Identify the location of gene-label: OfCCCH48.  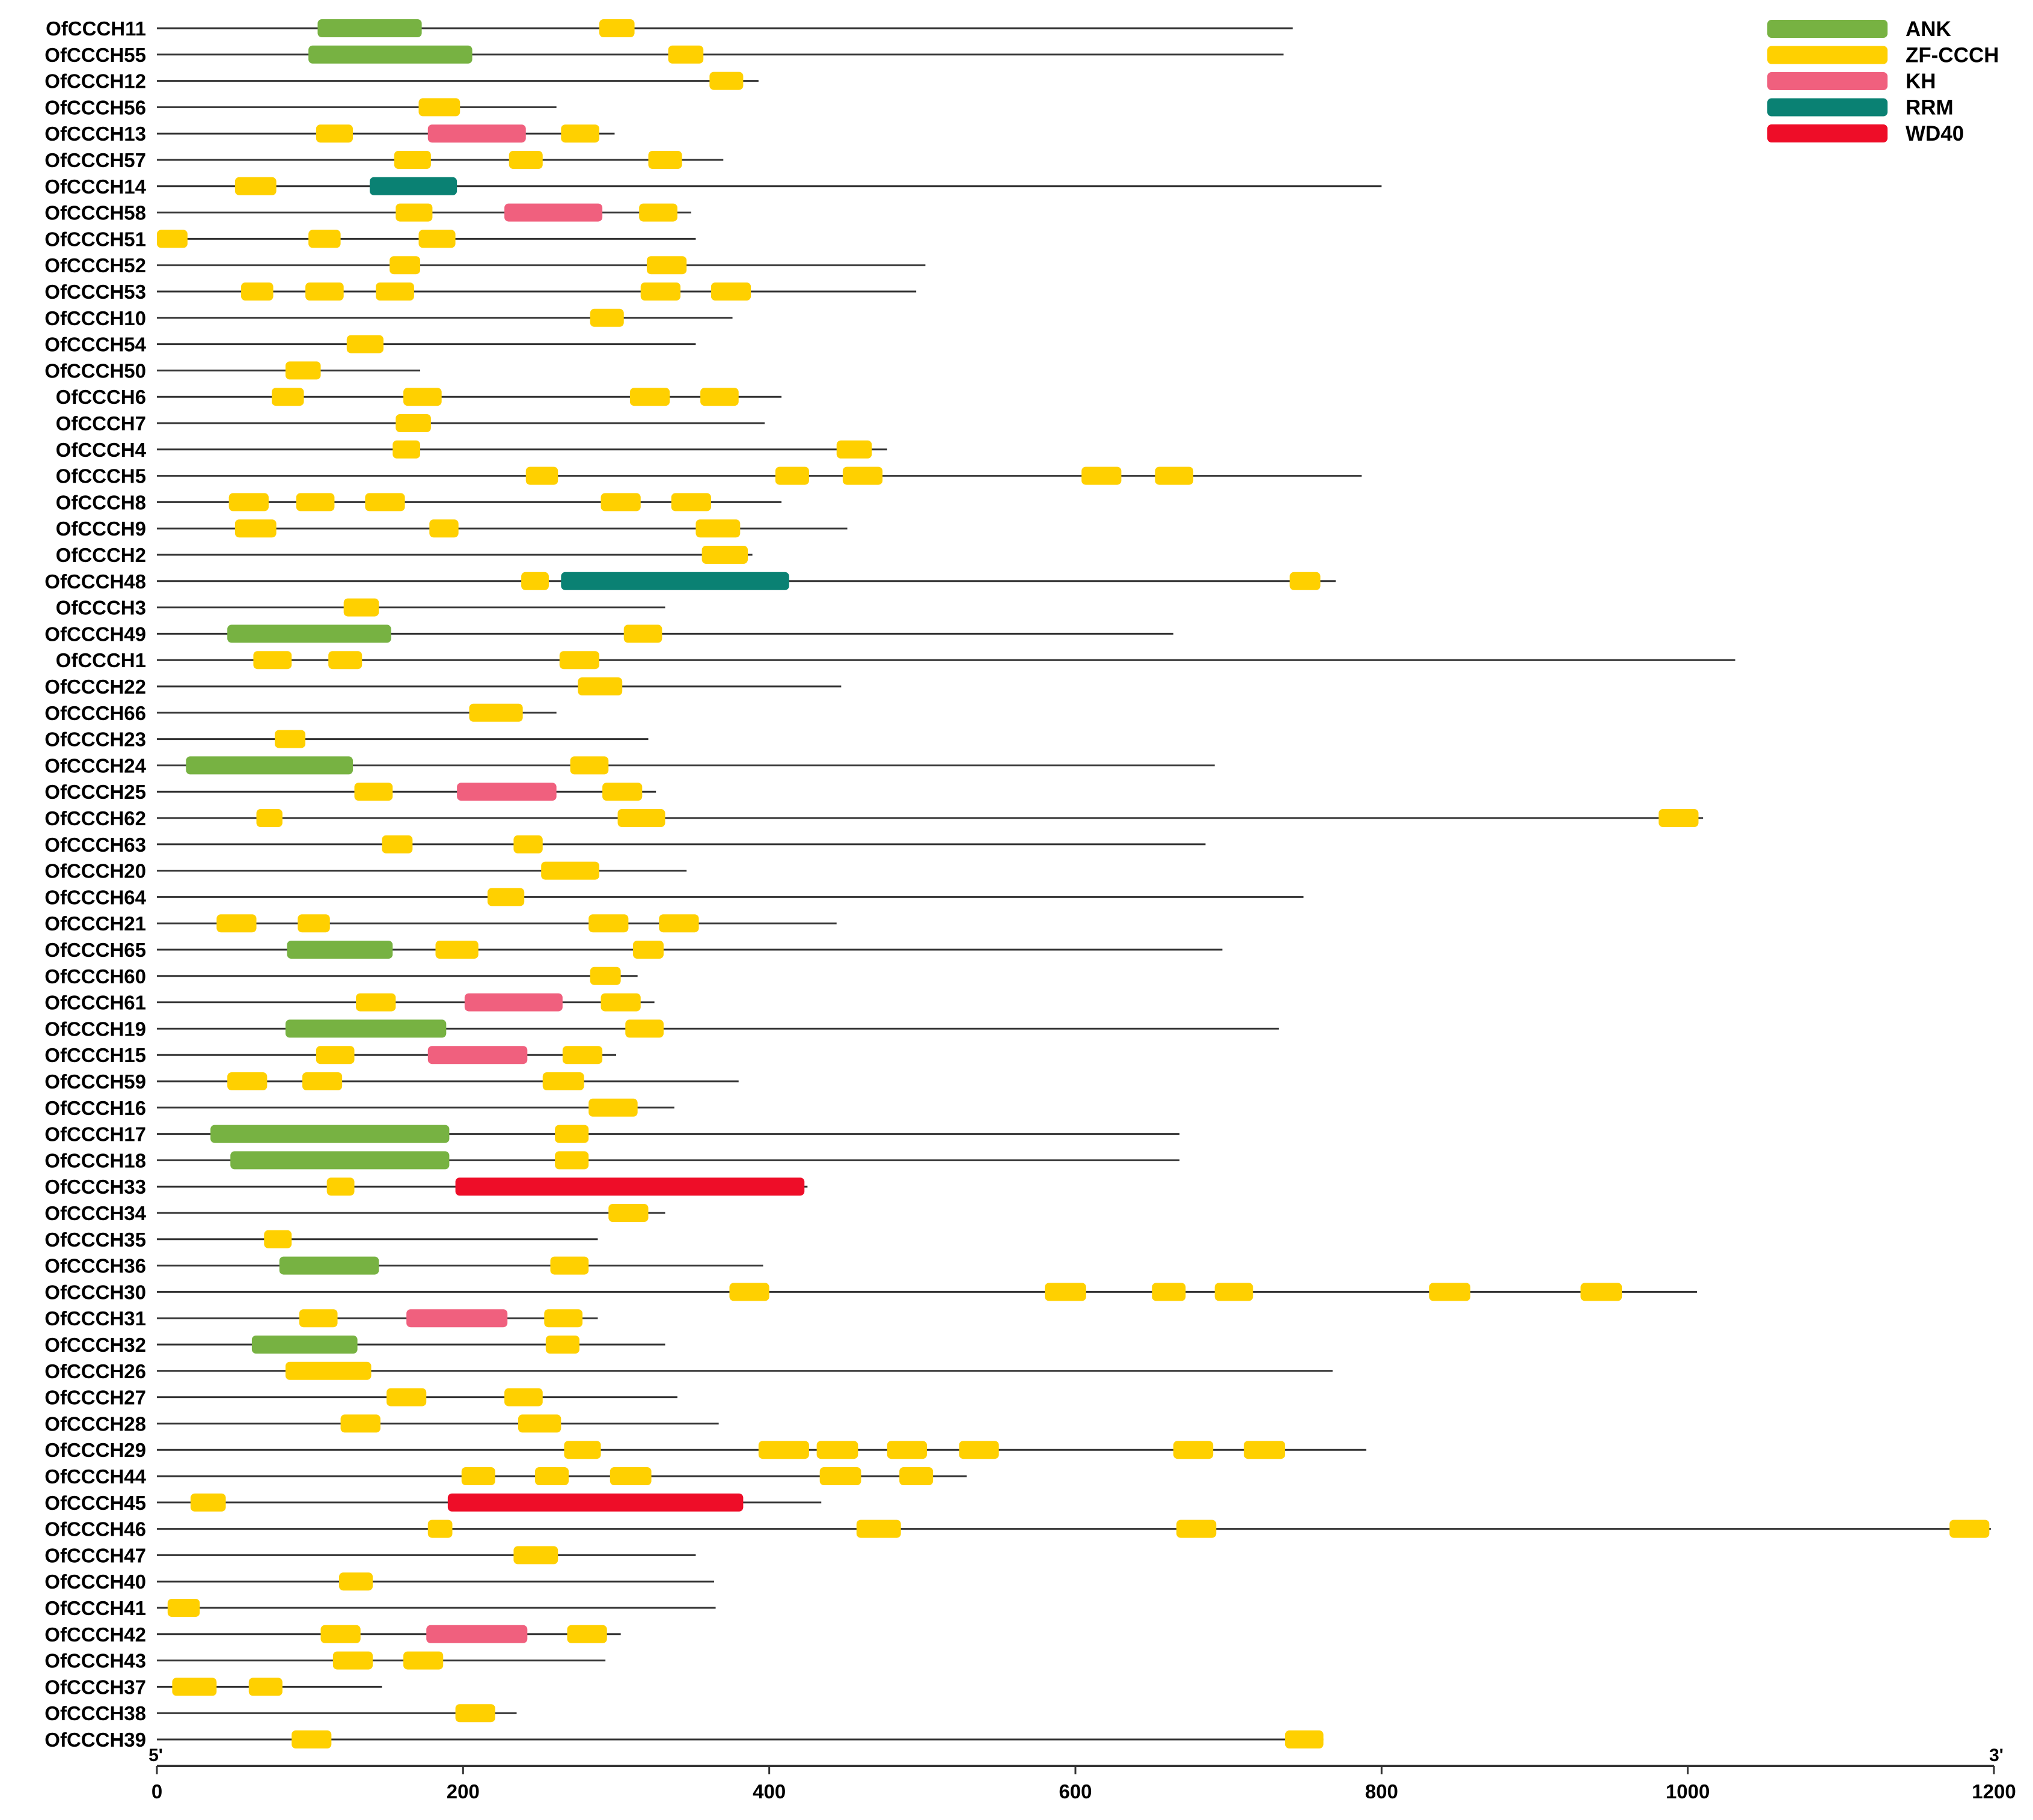
(95, 582).